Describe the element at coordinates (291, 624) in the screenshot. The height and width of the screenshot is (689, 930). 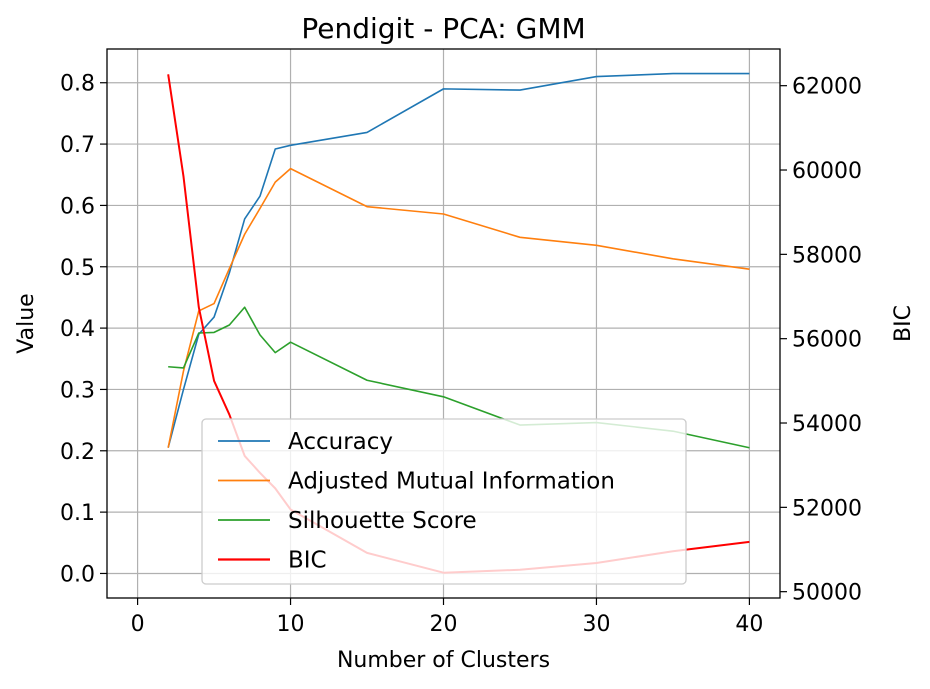
I see `x-tick-label: 10` at that location.